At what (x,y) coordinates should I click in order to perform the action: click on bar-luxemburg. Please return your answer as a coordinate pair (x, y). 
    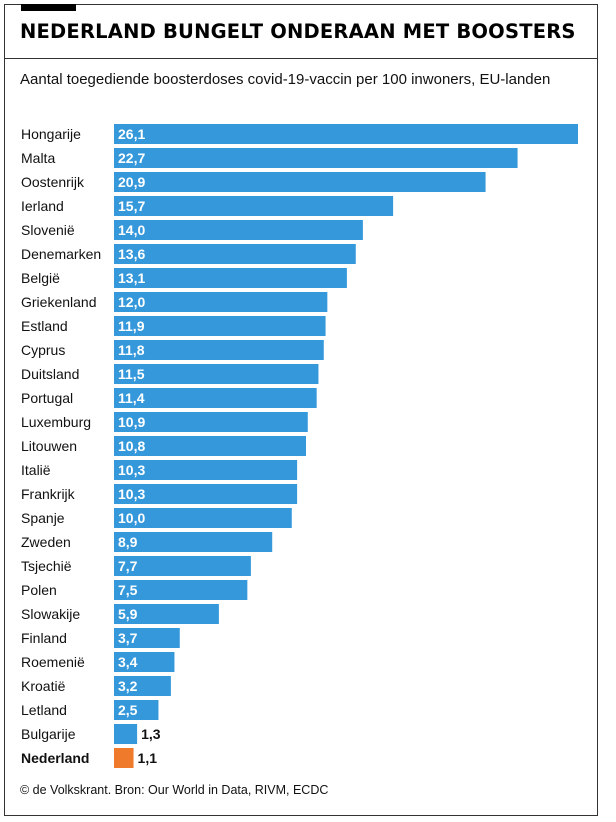
    Looking at the image, I should click on (211, 422).